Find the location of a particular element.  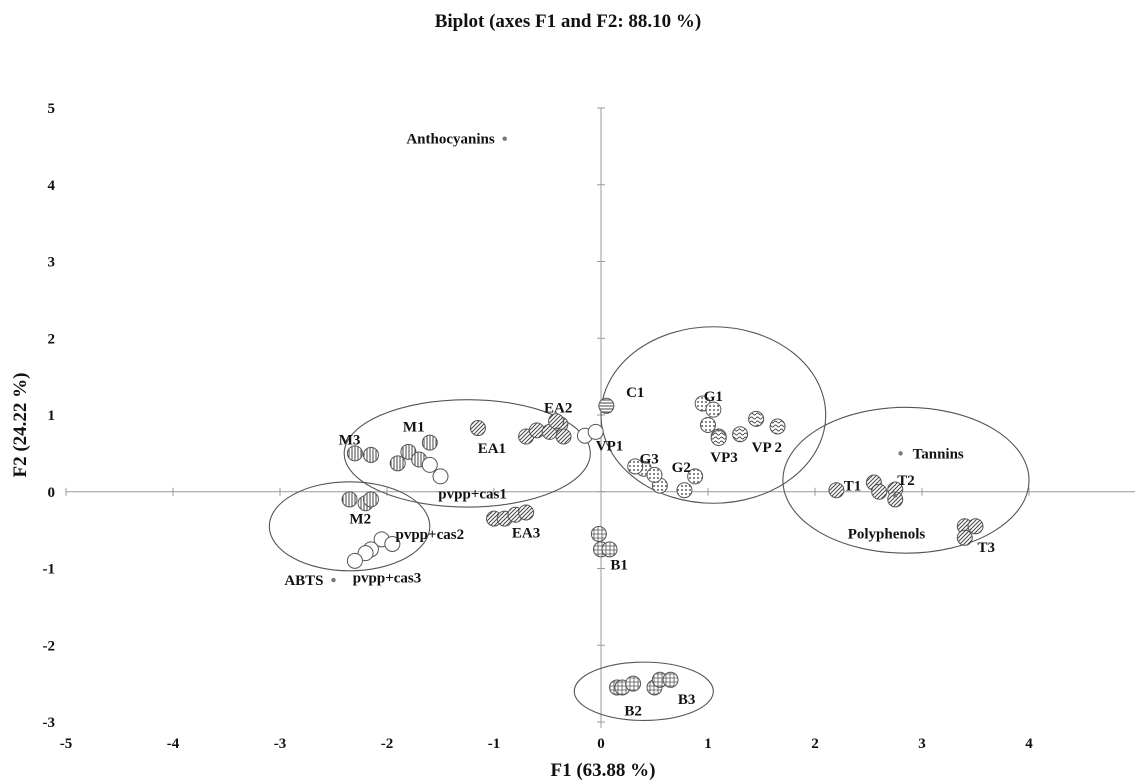

x-tick-label: 0 is located at coordinates (601, 744).